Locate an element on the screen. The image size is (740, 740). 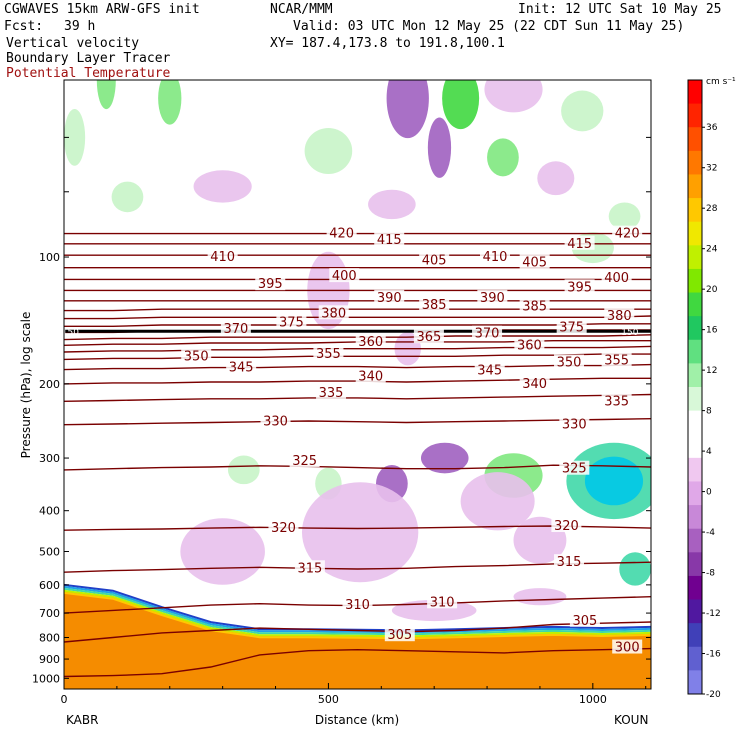
y-tick-label: 500 is located at coordinates (49, 552).